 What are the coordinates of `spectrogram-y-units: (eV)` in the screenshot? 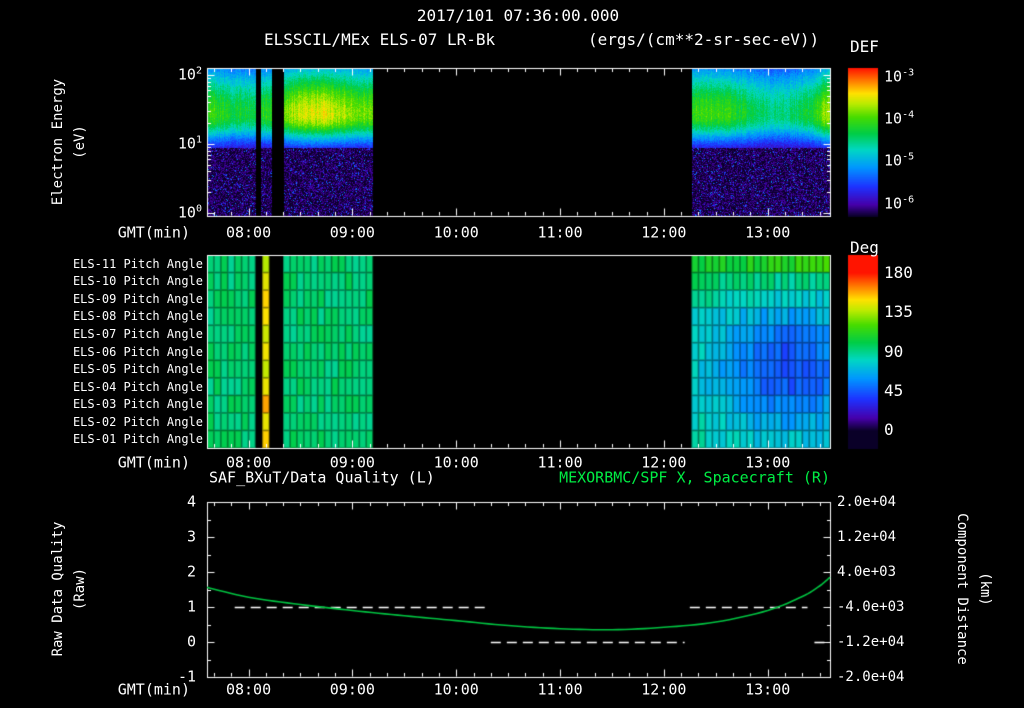 It's located at (80, 142).